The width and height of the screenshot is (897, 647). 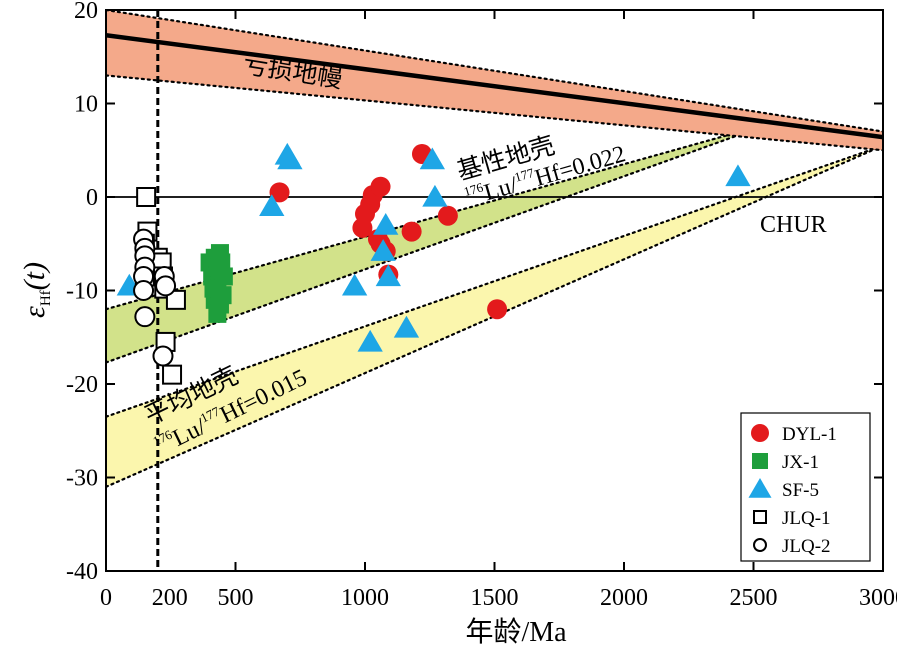 I want to click on legend-item-jlq-2: JLQ-2, so click(x=792, y=546).